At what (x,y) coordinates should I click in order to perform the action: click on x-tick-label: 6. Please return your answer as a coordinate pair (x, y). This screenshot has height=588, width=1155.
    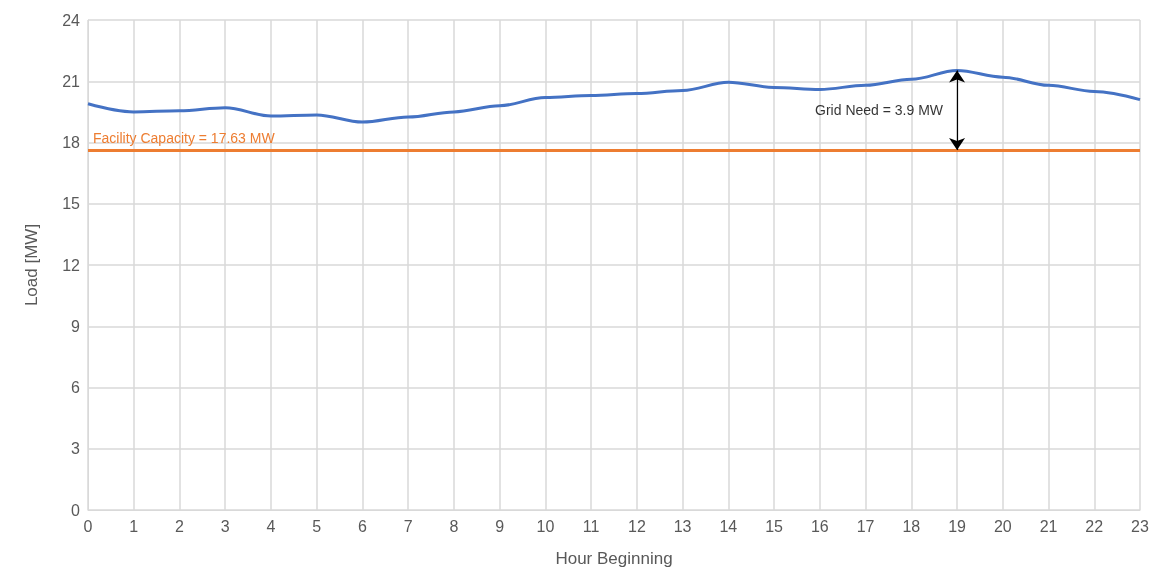
    Looking at the image, I should click on (362, 526).